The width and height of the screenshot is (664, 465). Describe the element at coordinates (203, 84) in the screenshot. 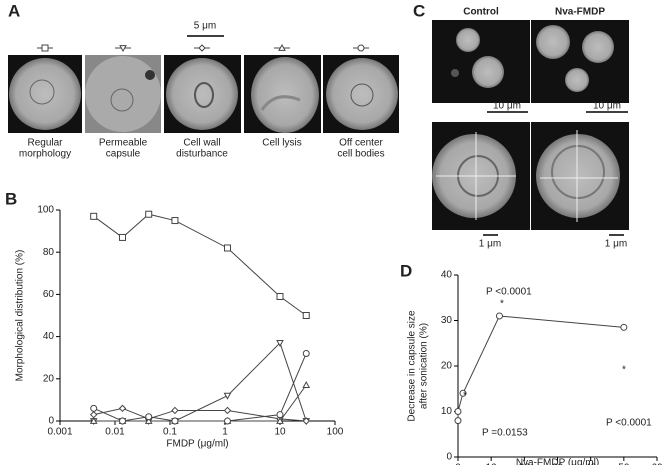

I see `panel-a-images` at that location.